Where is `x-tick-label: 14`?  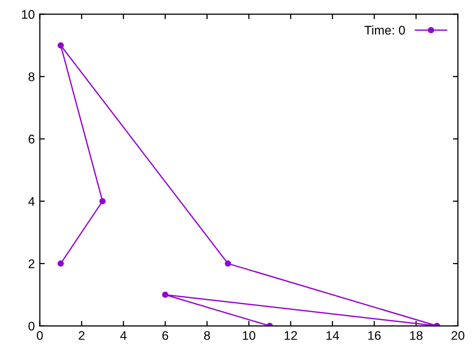 x-tick-label: 14 is located at coordinates (333, 335).